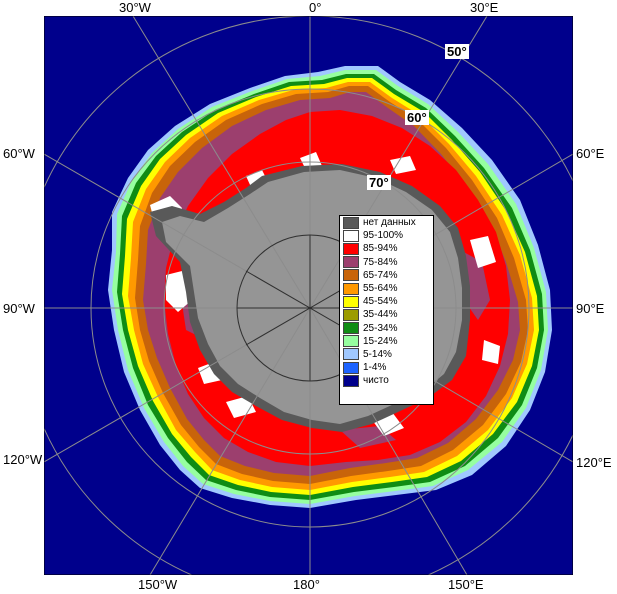  What do you see at coordinates (380, 315) in the screenshot?
I see `legend-label: 35-44%` at bounding box center [380, 315].